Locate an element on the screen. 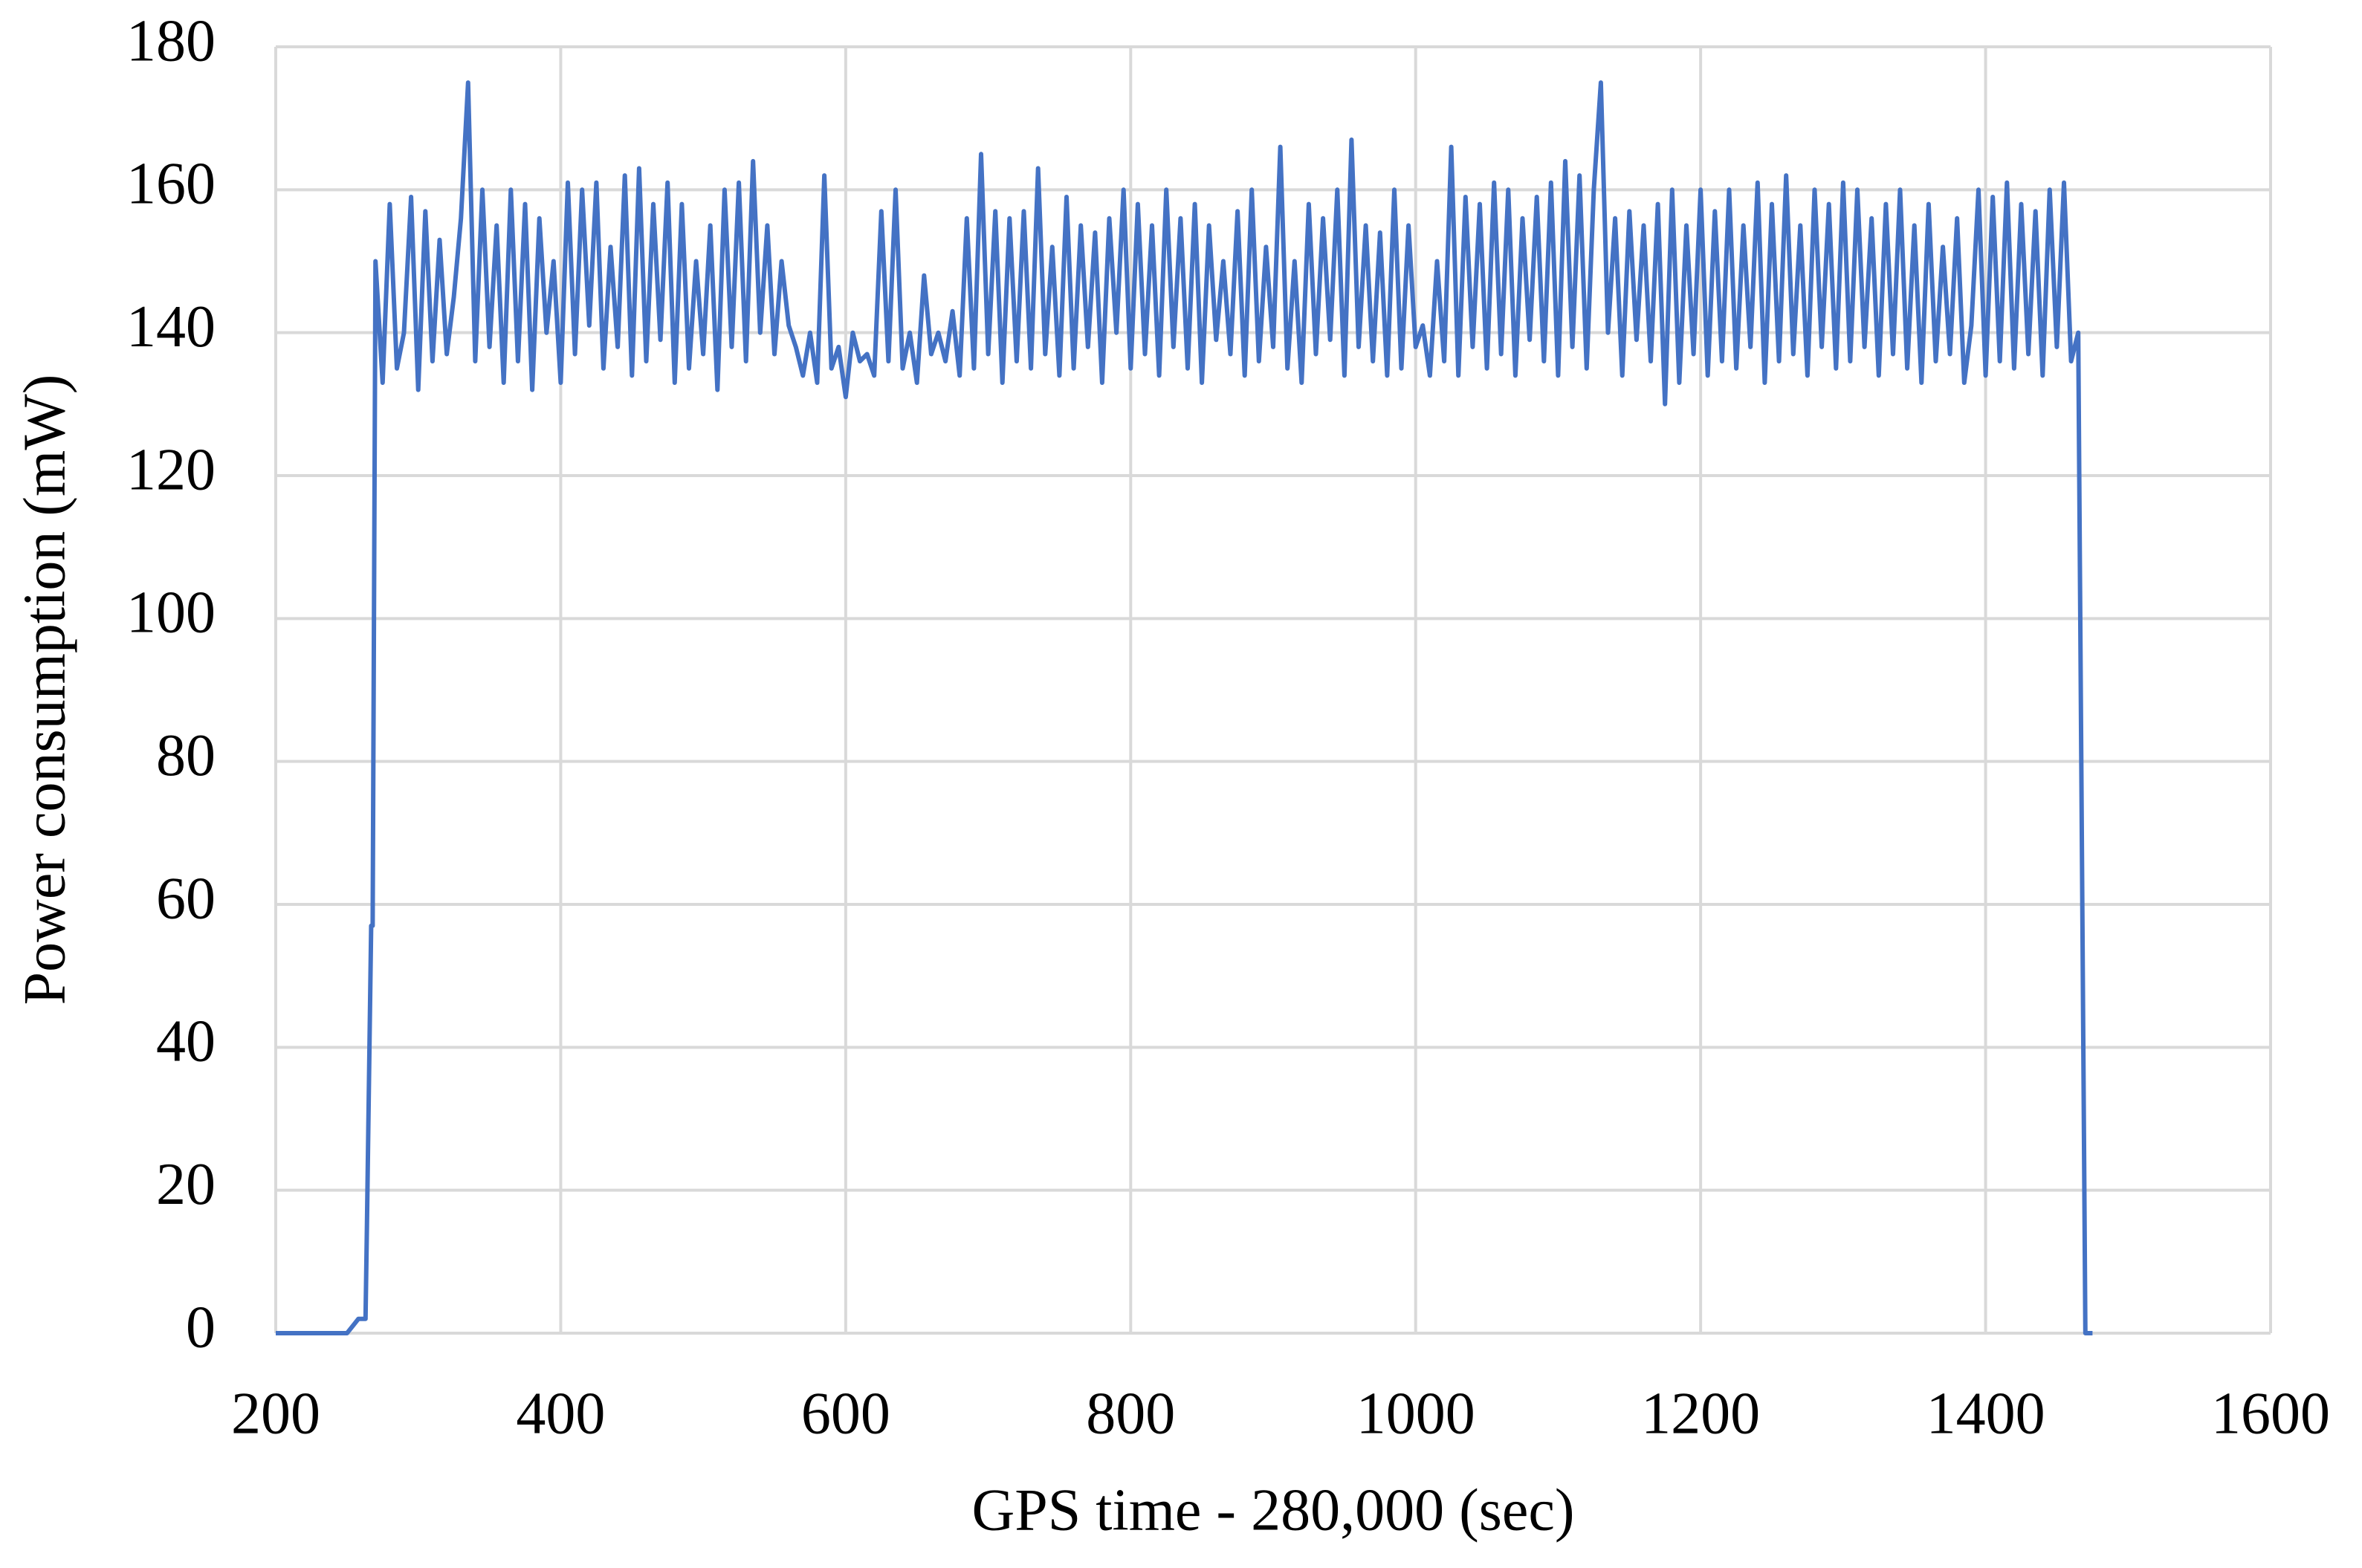 Image resolution: width=2362 pixels, height=1568 pixels. x-tick-label: 400 is located at coordinates (560, 1413).